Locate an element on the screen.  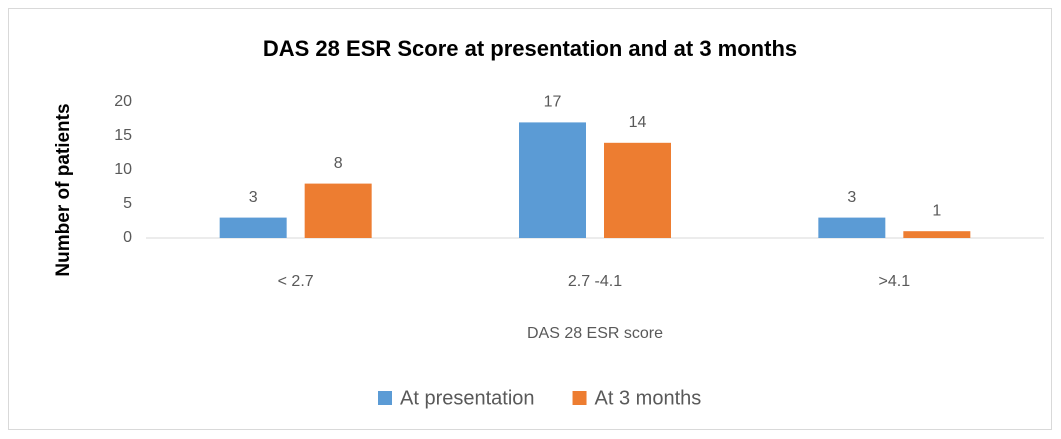
legend-label: At 3 months is located at coordinates (648, 398).